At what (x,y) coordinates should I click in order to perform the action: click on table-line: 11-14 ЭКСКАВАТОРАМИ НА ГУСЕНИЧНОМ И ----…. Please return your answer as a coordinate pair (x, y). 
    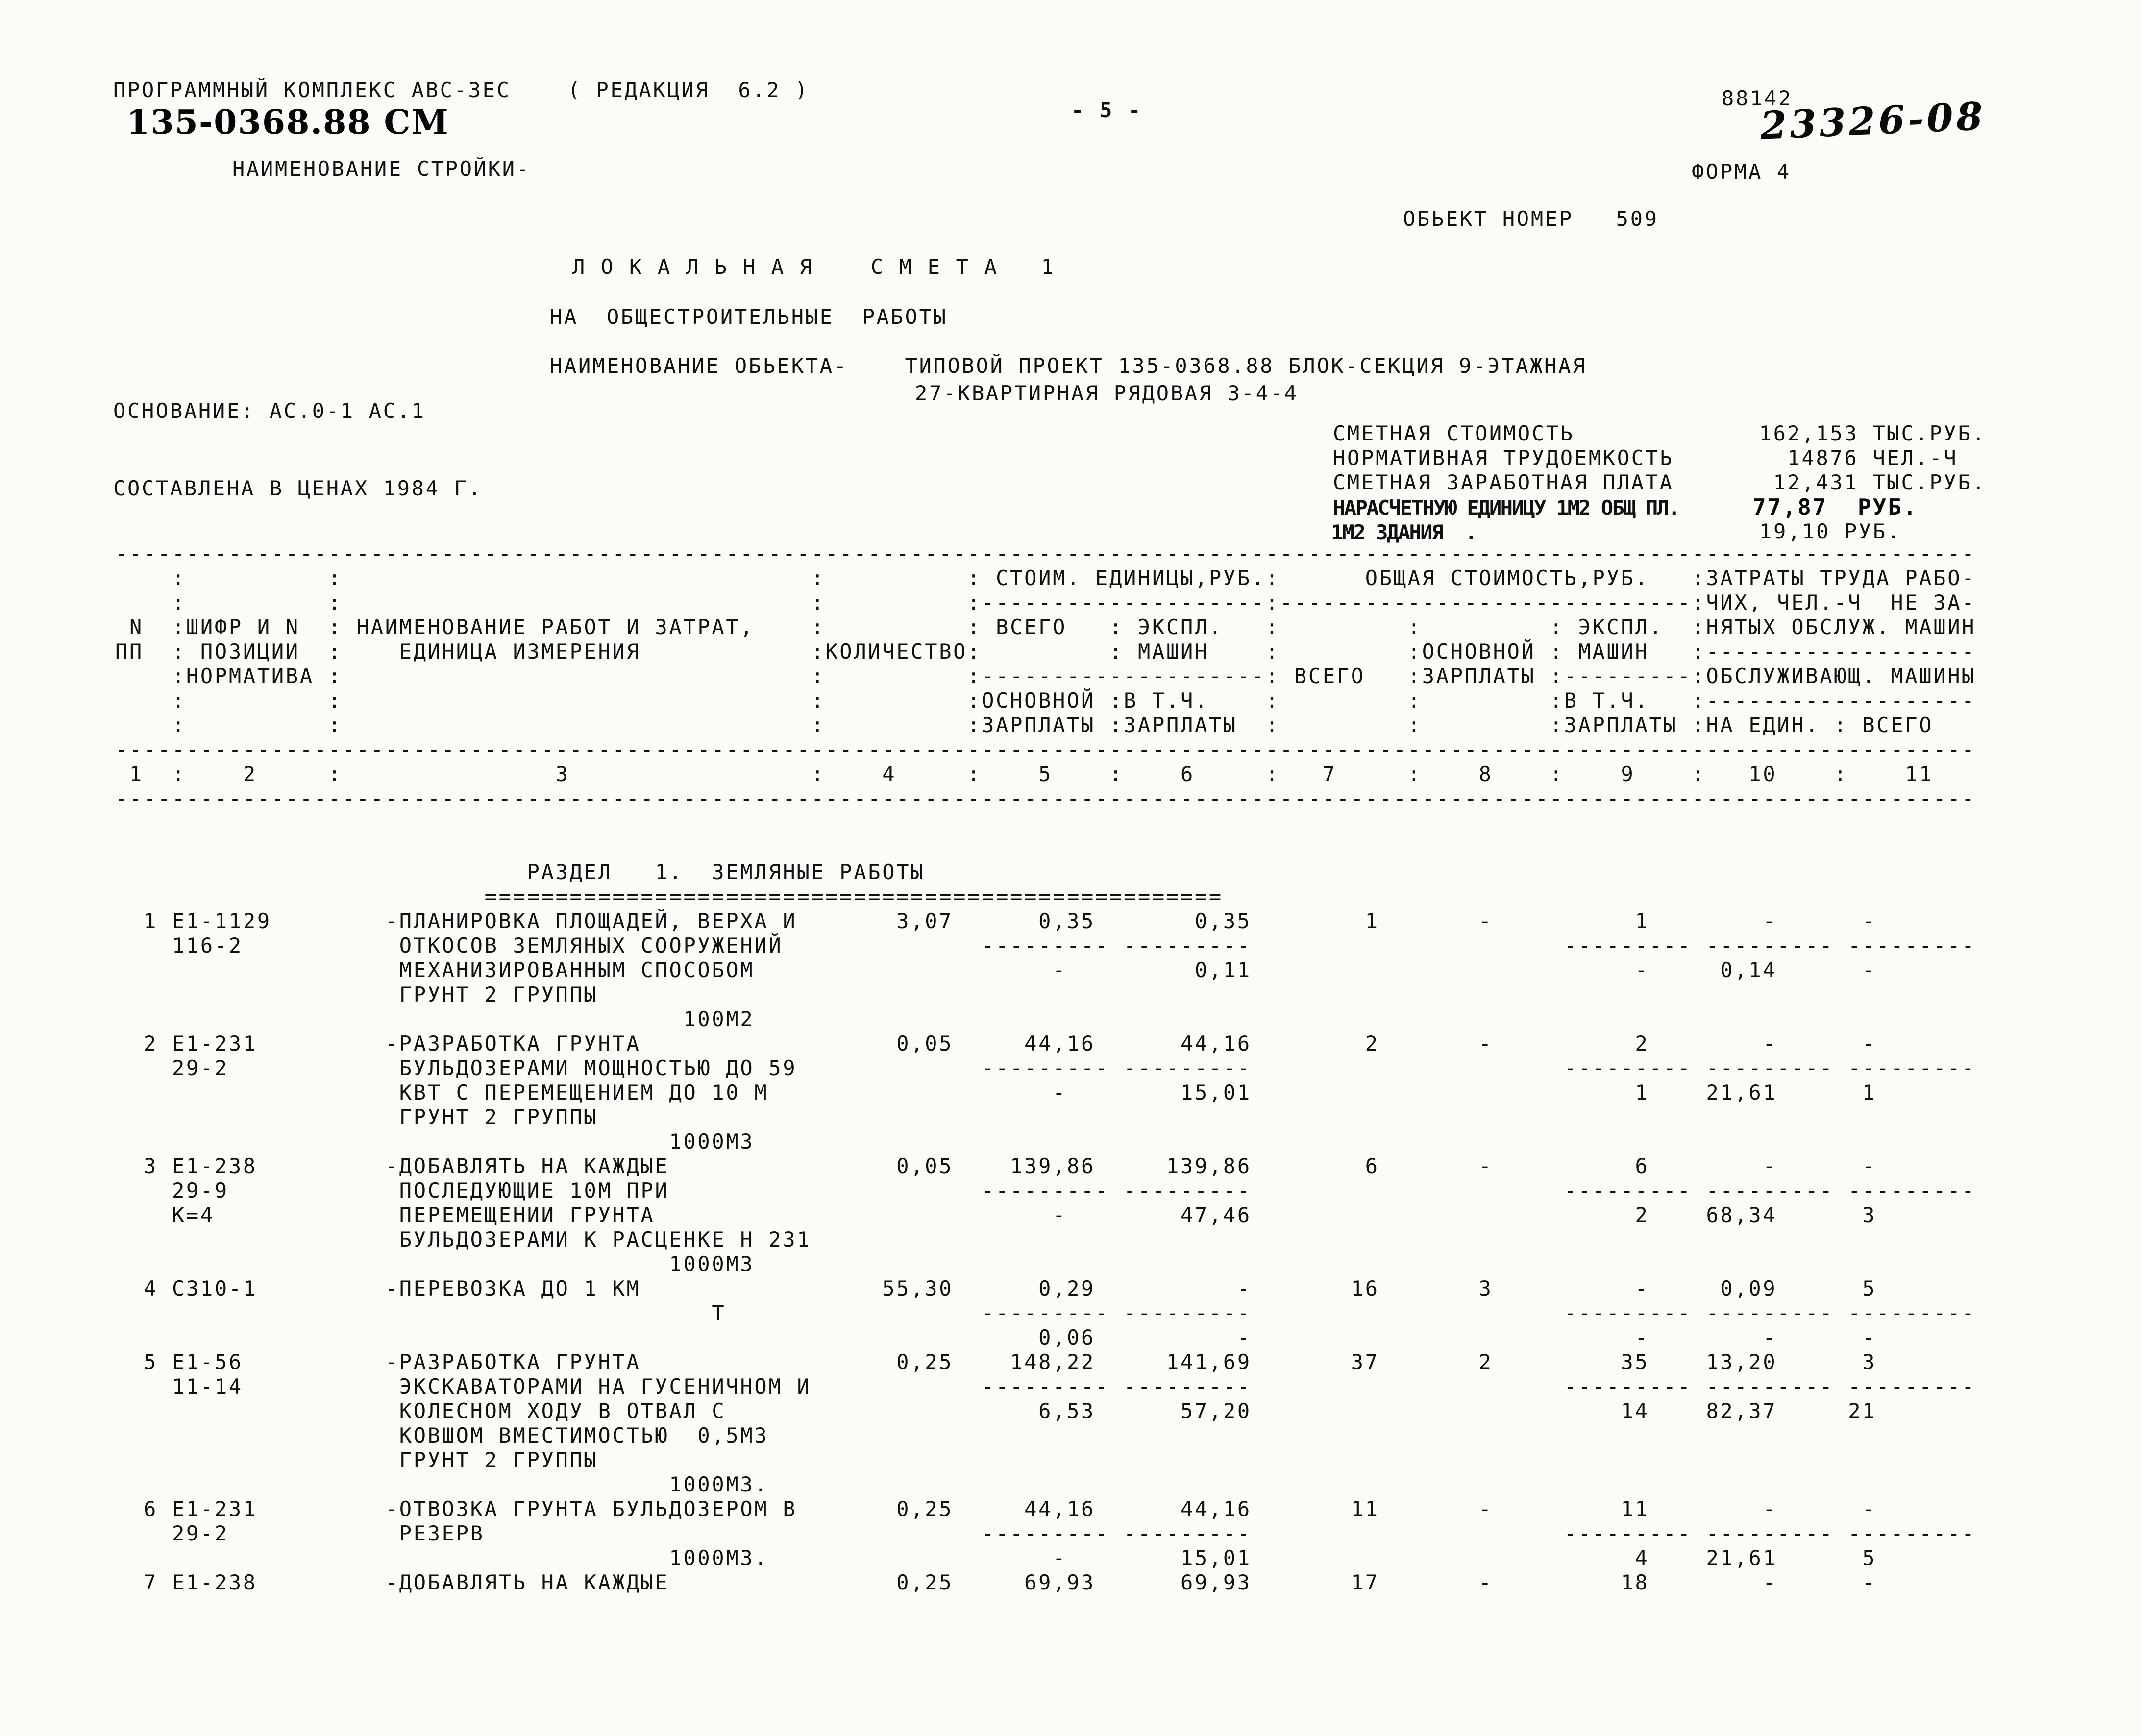
    Looking at the image, I should click on (1045, 1386).